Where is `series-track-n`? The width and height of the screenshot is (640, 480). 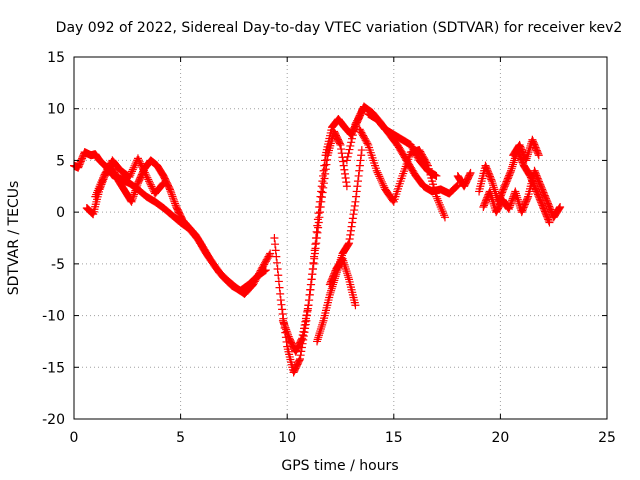 series-track-n is located at coordinates (526, 150).